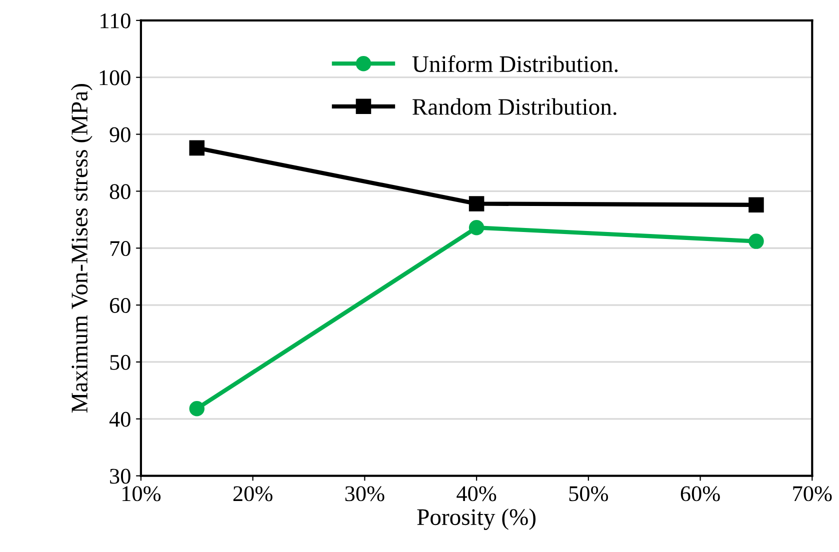 The width and height of the screenshot is (839, 552). Describe the element at coordinates (514, 107) in the screenshot. I see `legend-label: Random Distribution.` at that location.